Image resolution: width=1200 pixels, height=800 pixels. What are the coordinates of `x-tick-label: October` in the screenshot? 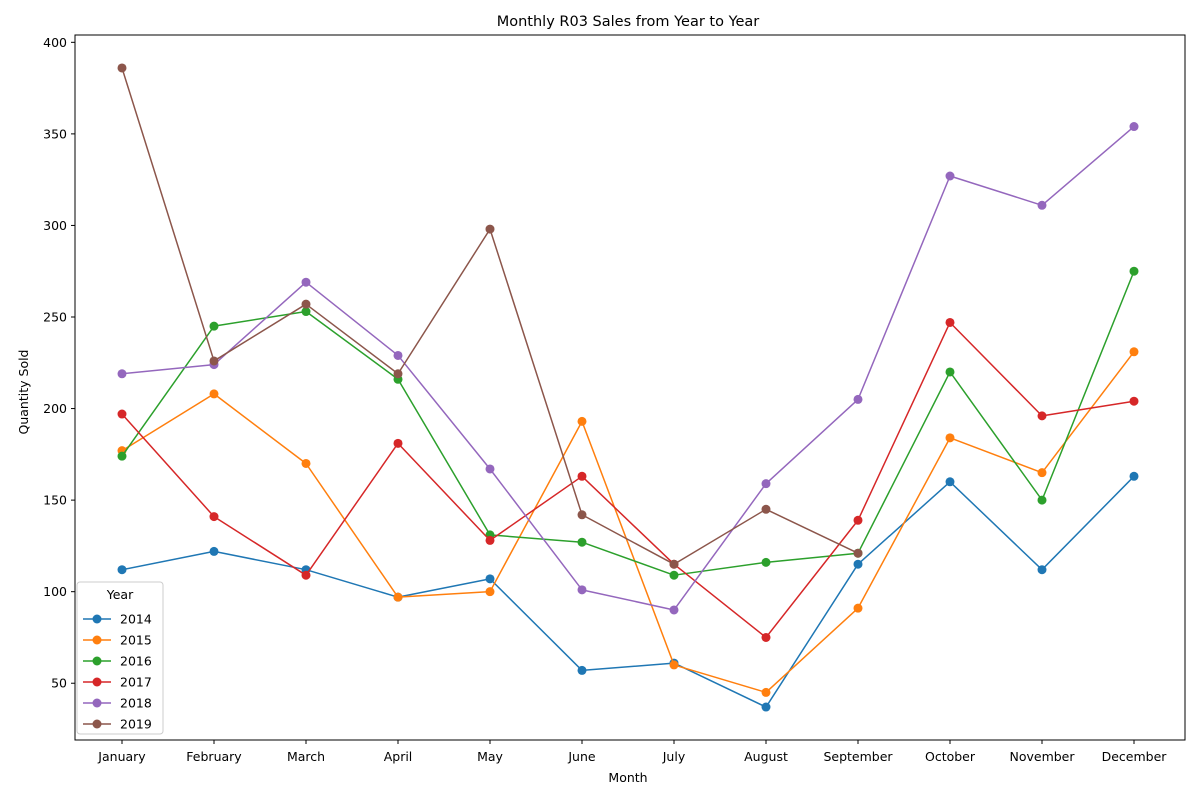 It's located at (950, 756).